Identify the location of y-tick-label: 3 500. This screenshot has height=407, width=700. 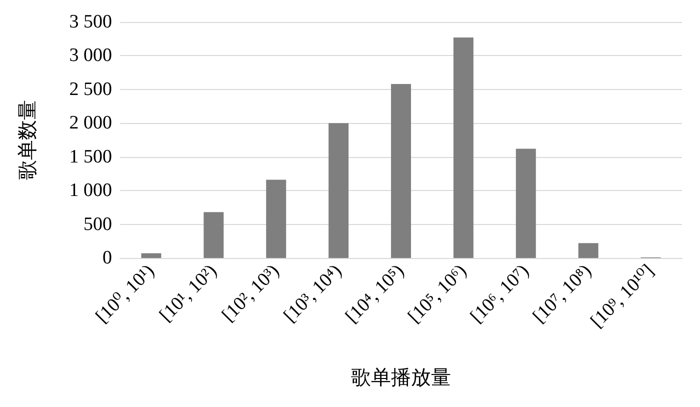
(90, 22).